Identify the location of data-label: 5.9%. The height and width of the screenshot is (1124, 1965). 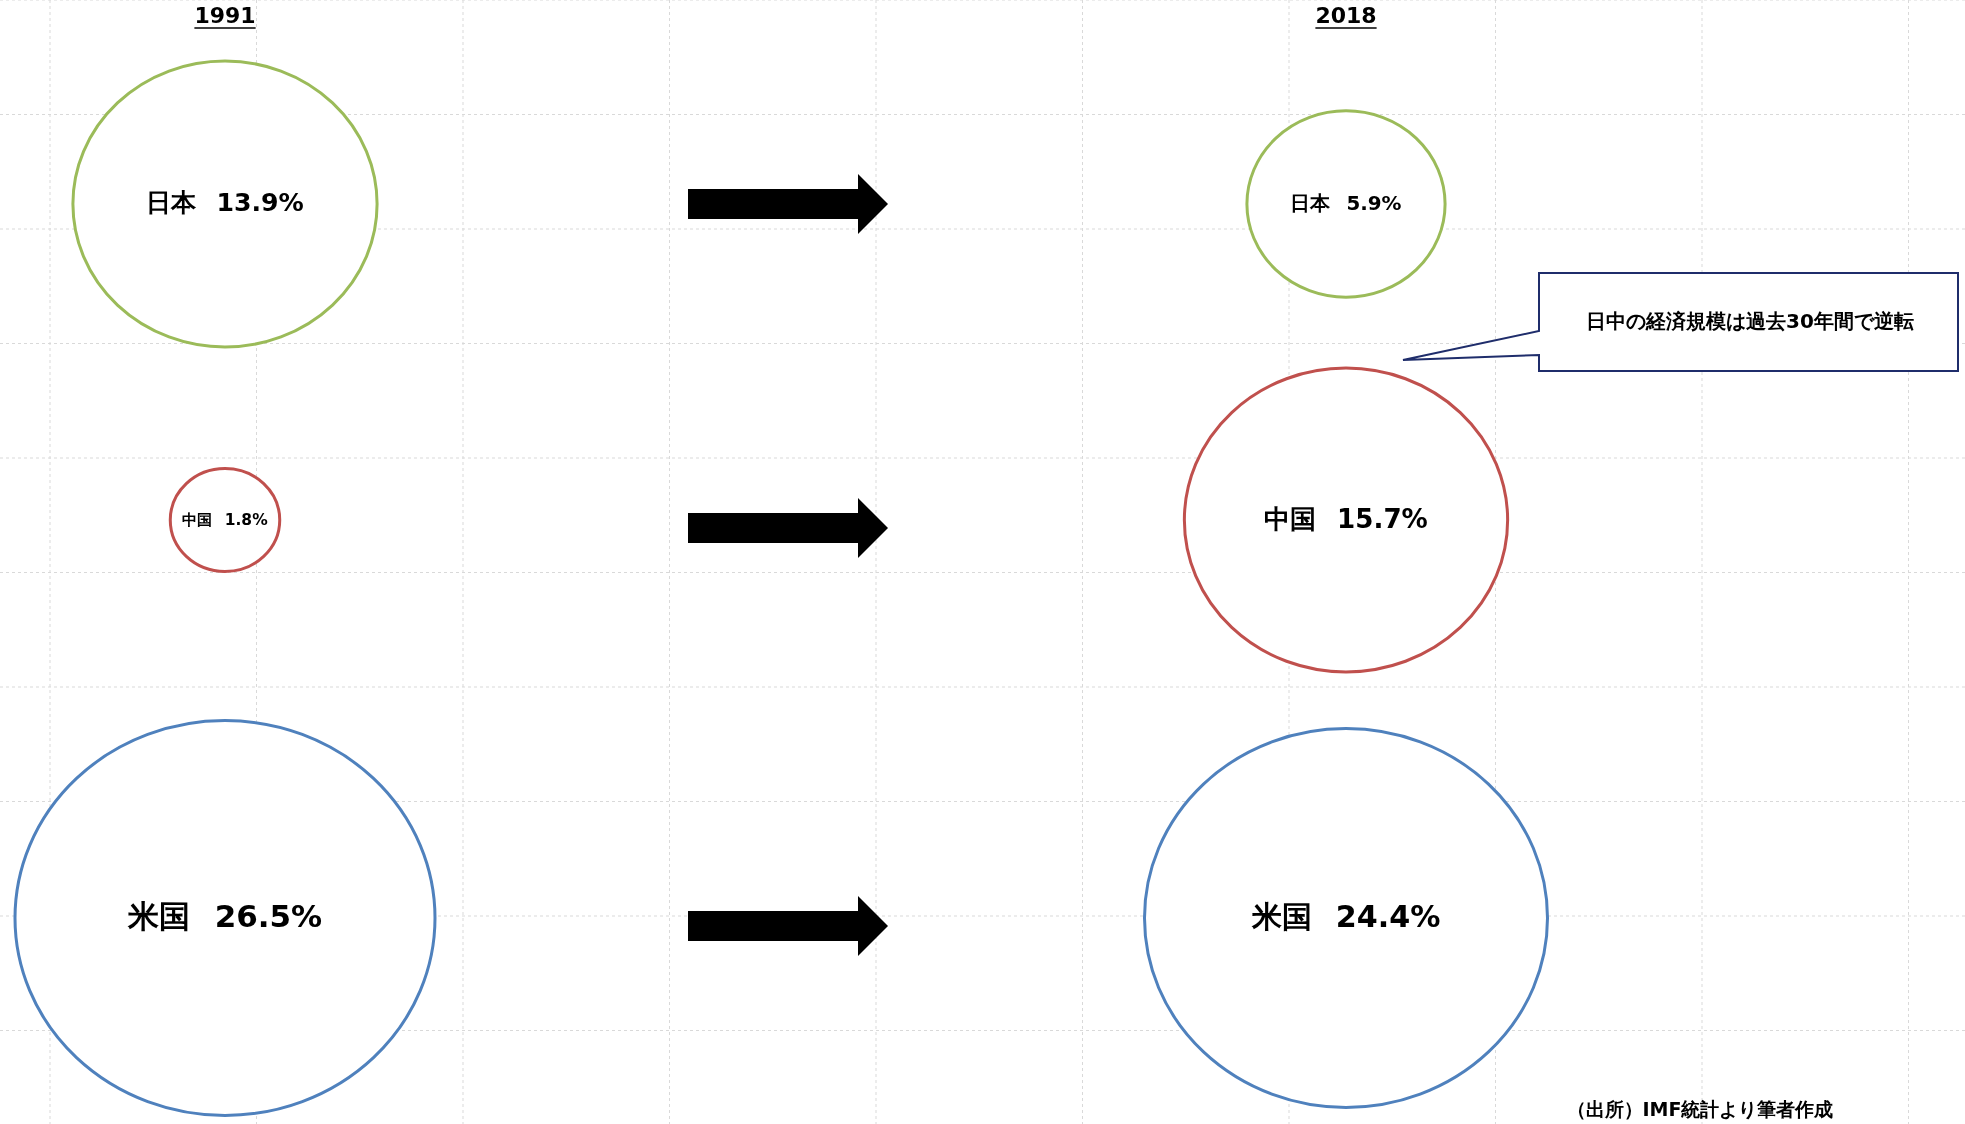
(1374, 203).